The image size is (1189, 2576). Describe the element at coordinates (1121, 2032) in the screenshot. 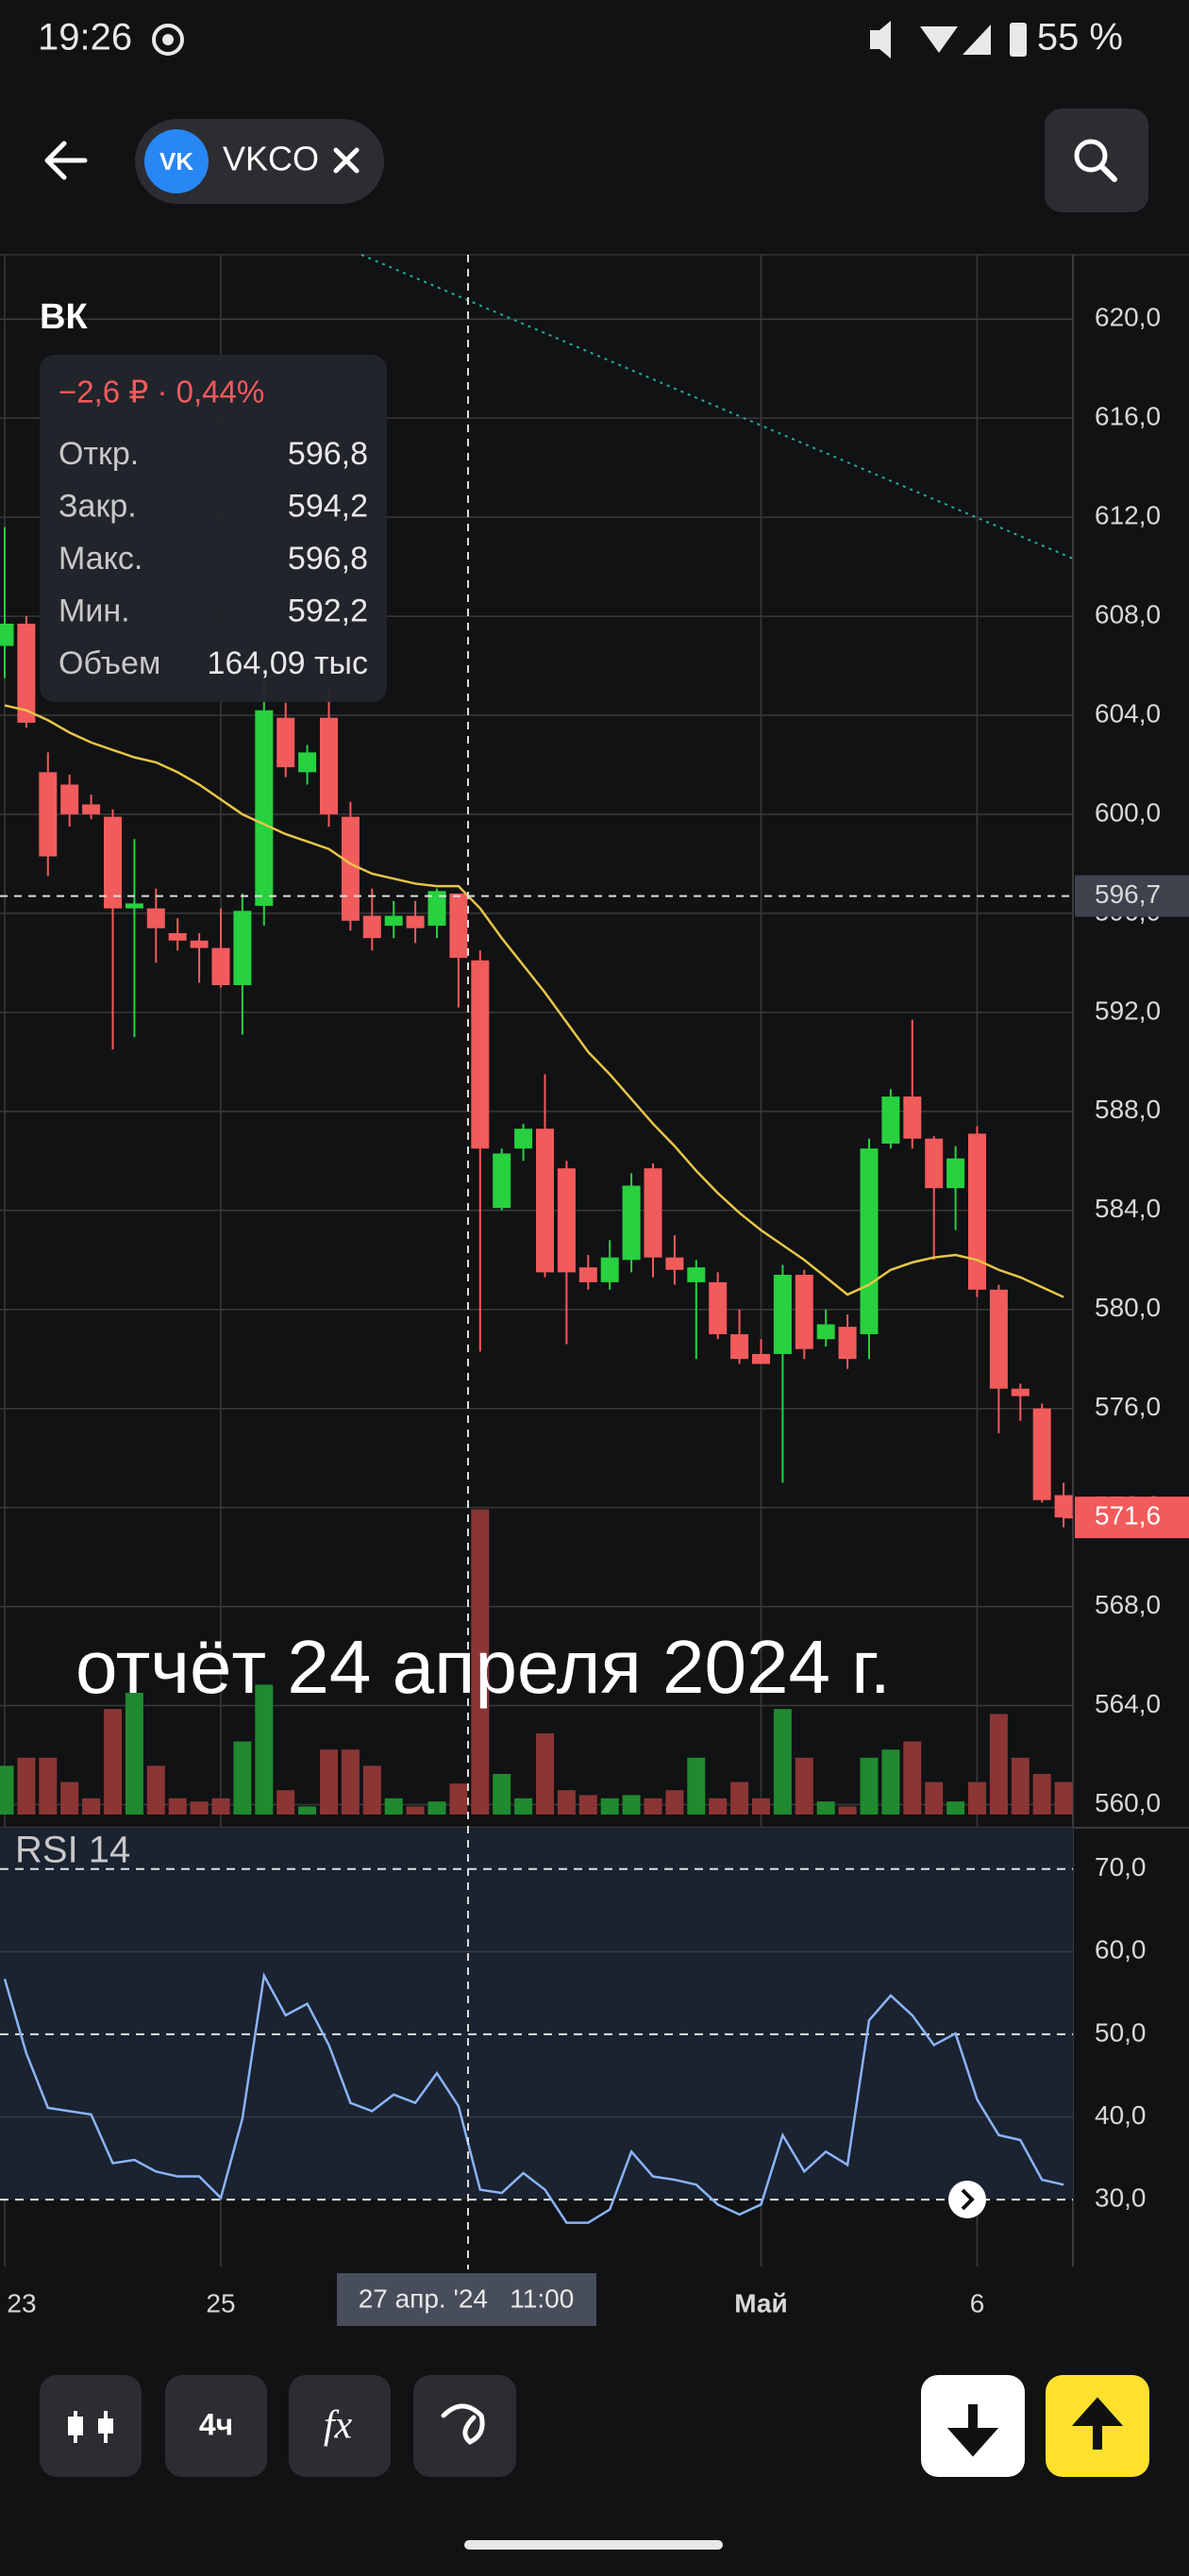

I see `y-tick-label: 50,0` at that location.